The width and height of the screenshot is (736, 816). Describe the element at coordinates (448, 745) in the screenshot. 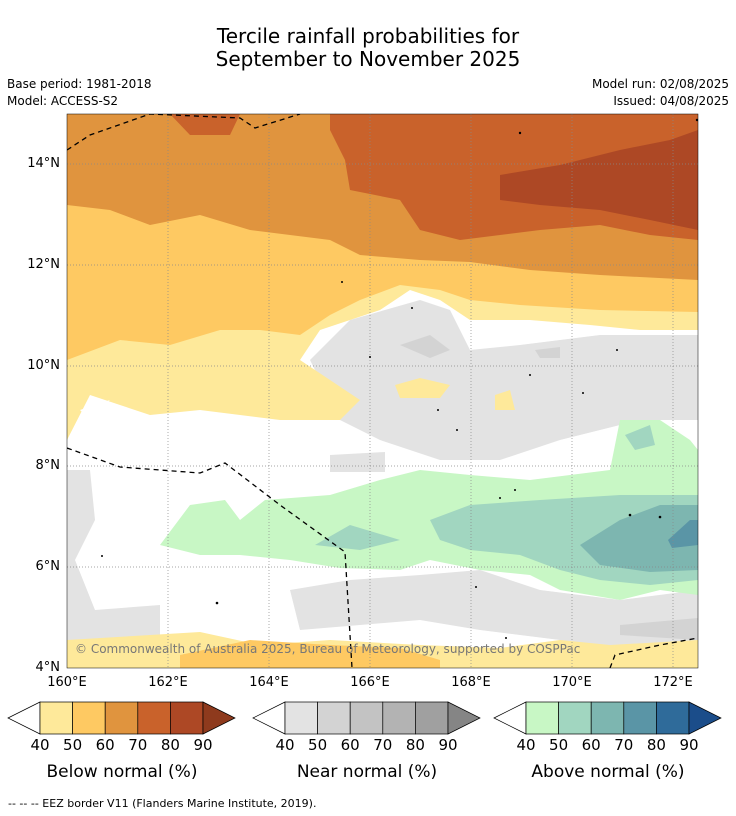

I see `near-colorbar-tick: 90` at that location.